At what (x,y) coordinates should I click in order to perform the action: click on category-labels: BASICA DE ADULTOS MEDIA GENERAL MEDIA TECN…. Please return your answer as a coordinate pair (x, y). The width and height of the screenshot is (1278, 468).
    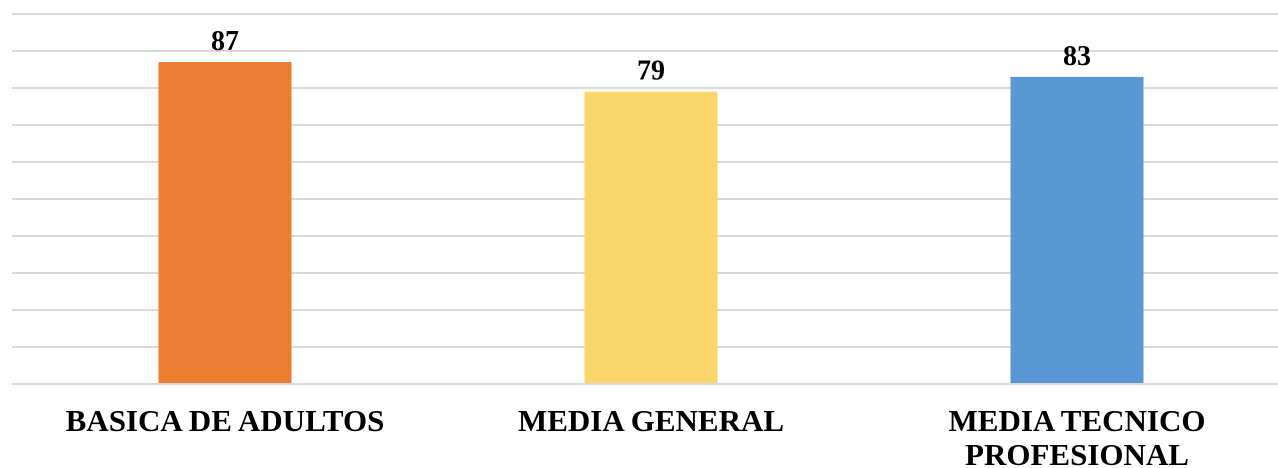
    Looking at the image, I should click on (636, 435).